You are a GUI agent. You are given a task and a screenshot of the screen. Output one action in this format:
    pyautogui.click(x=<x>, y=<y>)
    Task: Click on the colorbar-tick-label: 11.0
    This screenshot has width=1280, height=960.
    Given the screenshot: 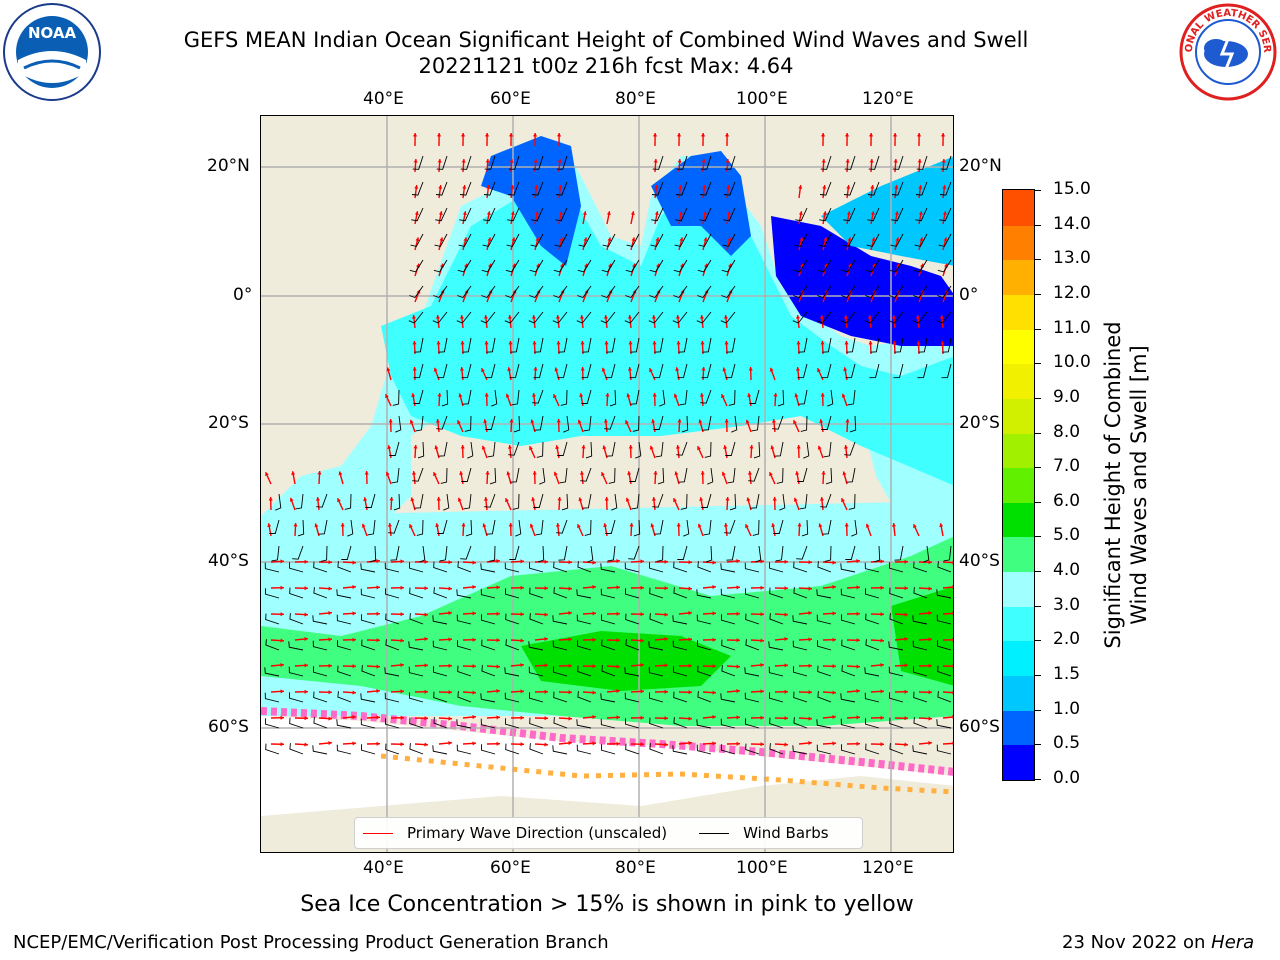 What is the action you would take?
    pyautogui.click(x=1072, y=327)
    